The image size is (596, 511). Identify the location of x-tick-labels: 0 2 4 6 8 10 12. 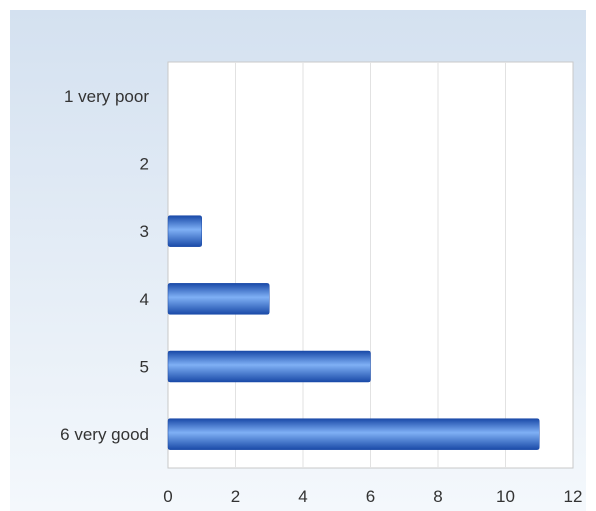
(372, 496).